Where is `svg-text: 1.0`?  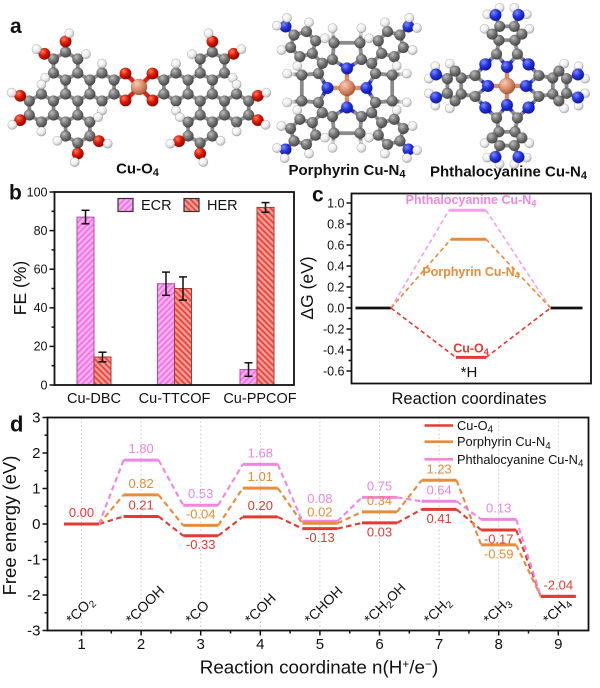
svg-text: 1.0 is located at coordinates (335, 203).